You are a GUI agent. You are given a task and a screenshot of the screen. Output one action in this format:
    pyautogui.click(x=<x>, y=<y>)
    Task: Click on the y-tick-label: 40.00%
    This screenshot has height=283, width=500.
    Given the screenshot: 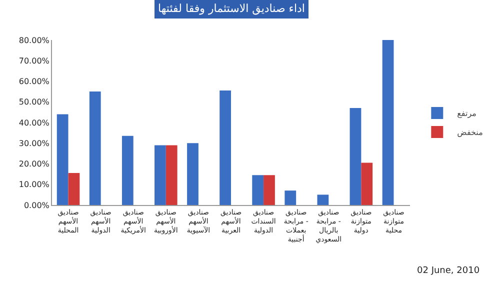 What is the action you would take?
    pyautogui.click(x=34, y=123)
    